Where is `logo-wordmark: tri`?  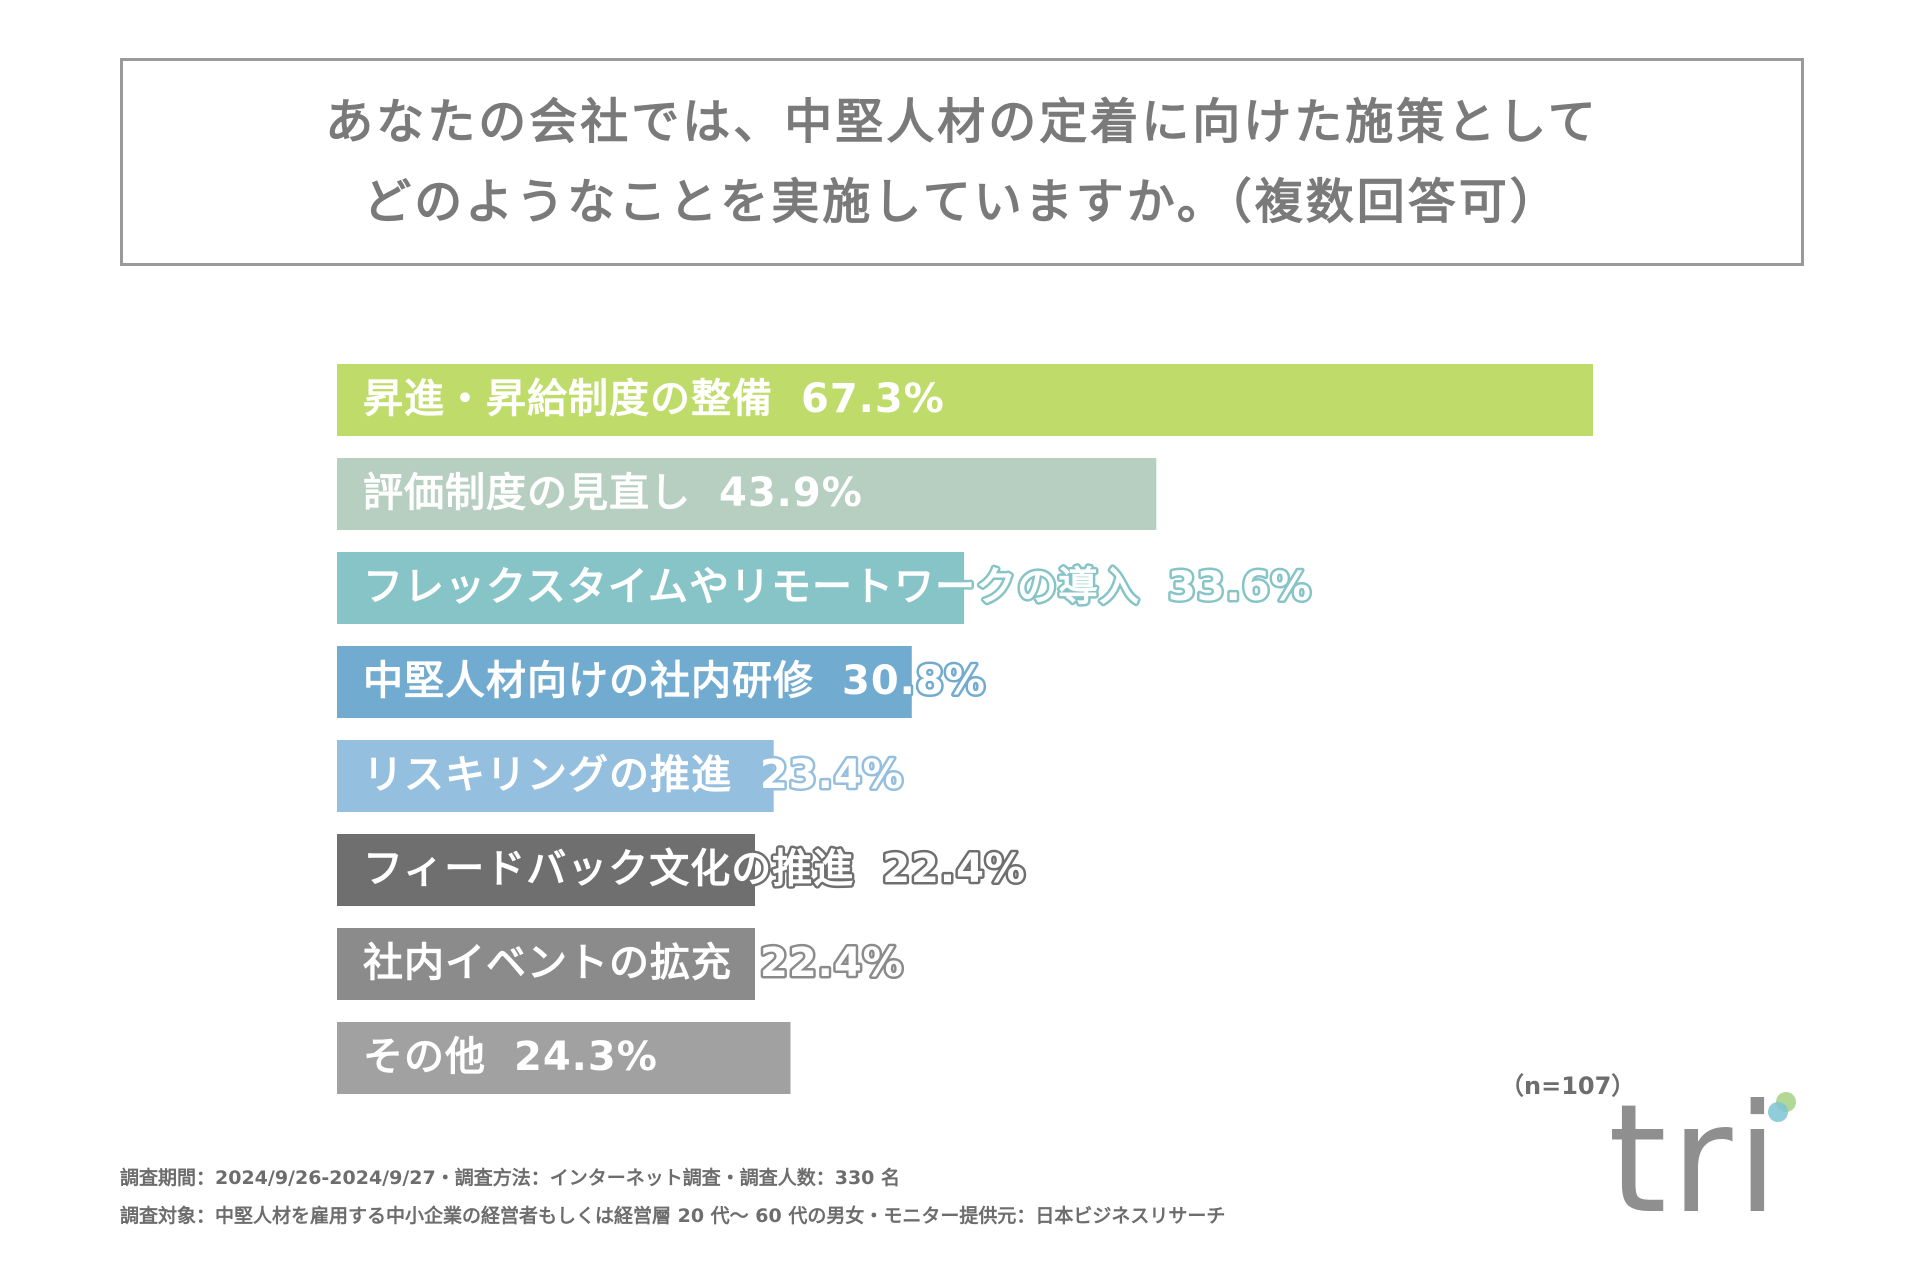
logo-wordmark: tri is located at coordinates (1695, 1160).